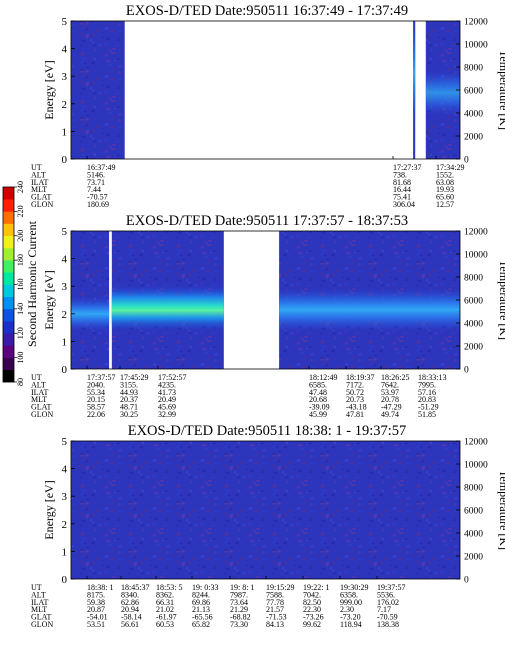 This screenshot has width=505, height=649. What do you see at coordinates (390, 399) in the screenshot?
I see `info-value: 20.78` at bounding box center [390, 399].